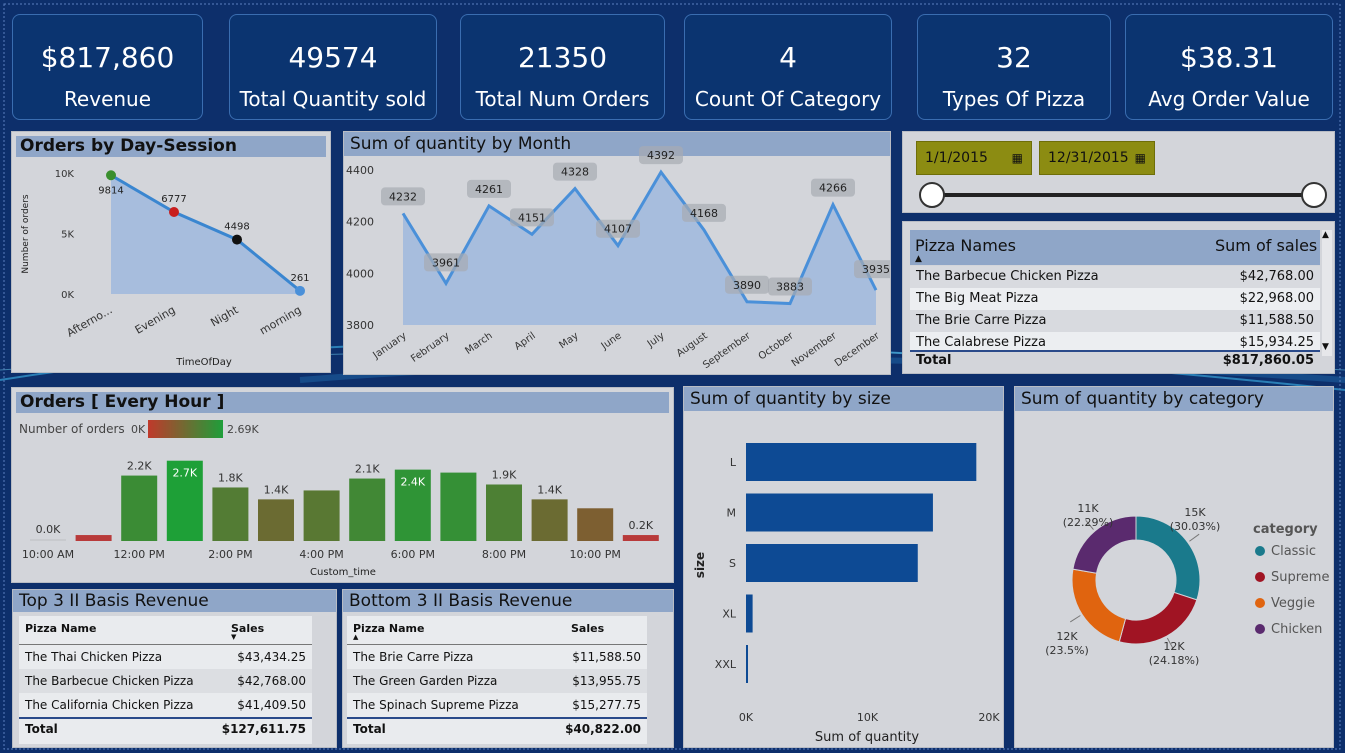 The image size is (1345, 753). I want to click on date-slider-track, so click(1123, 195).